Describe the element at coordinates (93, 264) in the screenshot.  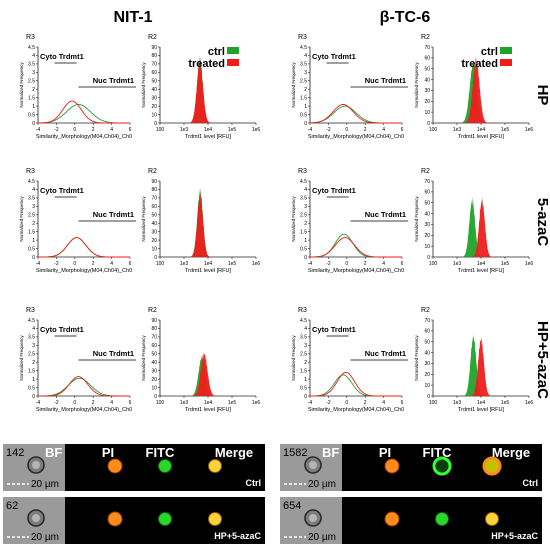
I see `x-tick-label: 2` at that location.